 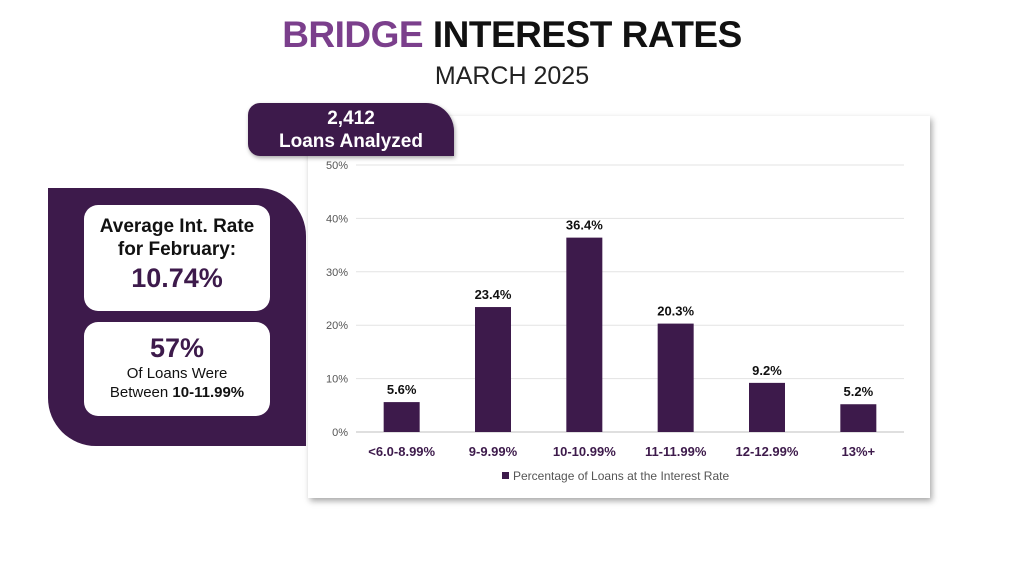 What do you see at coordinates (676, 451) in the screenshot?
I see `category-label: 11-11.99%` at bounding box center [676, 451].